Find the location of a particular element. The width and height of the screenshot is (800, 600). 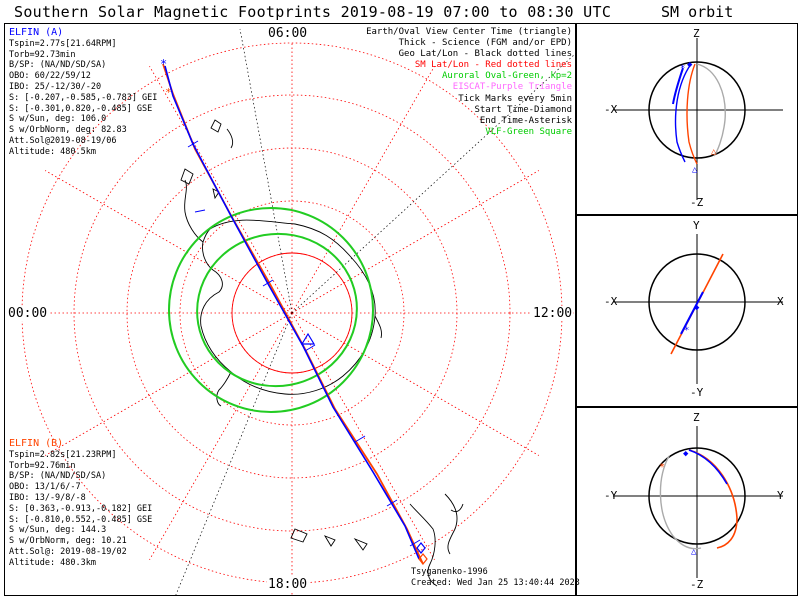

info-line: S w/Sun, deg: 144.3 is located at coordinates (58, 530).